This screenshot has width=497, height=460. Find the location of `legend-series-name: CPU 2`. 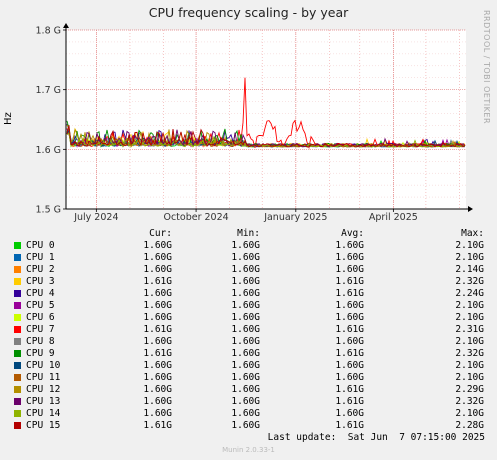

legend-series-name: CPU 2 is located at coordinates (40, 269).